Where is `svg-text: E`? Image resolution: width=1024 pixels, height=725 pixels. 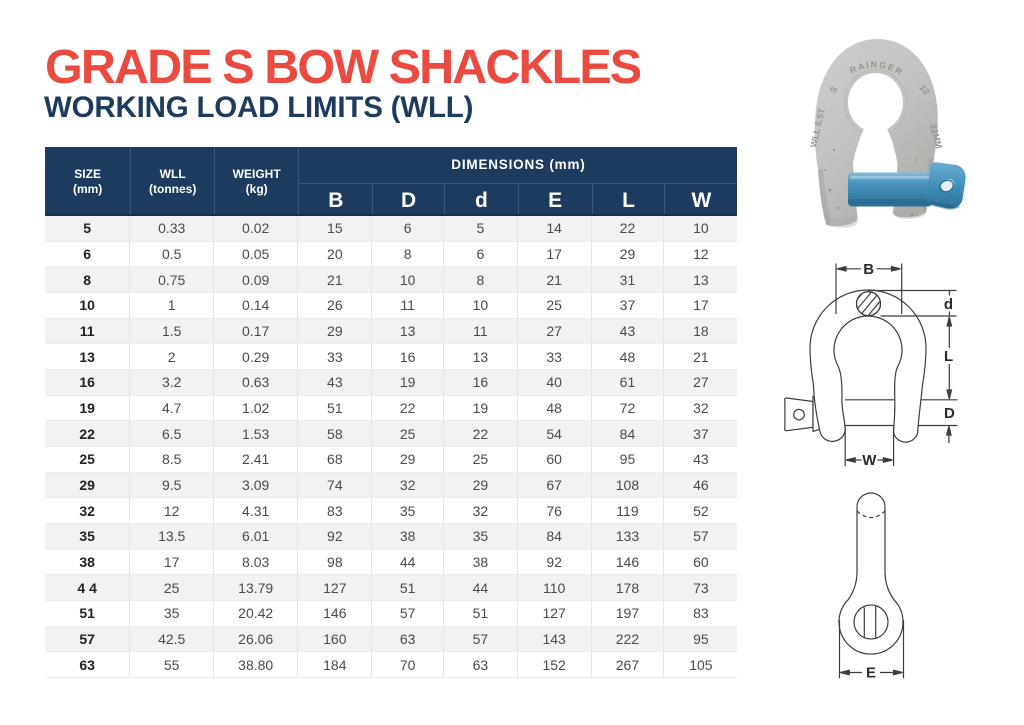
svg-text: E is located at coordinates (871, 673).